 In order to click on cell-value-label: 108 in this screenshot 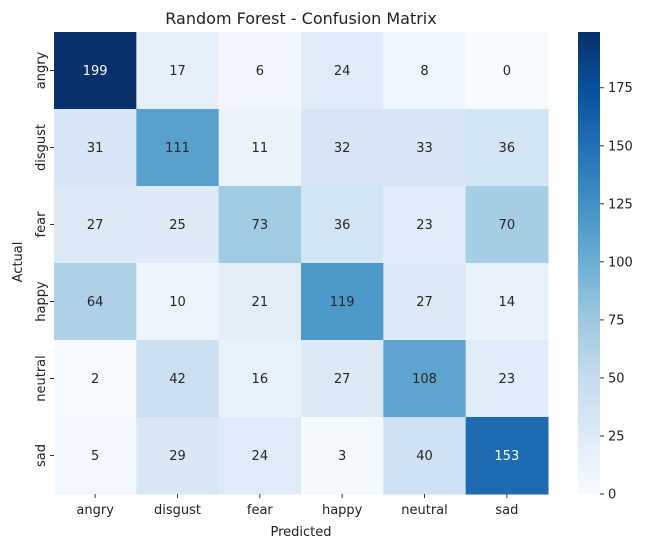, I will do `click(424, 379)`.